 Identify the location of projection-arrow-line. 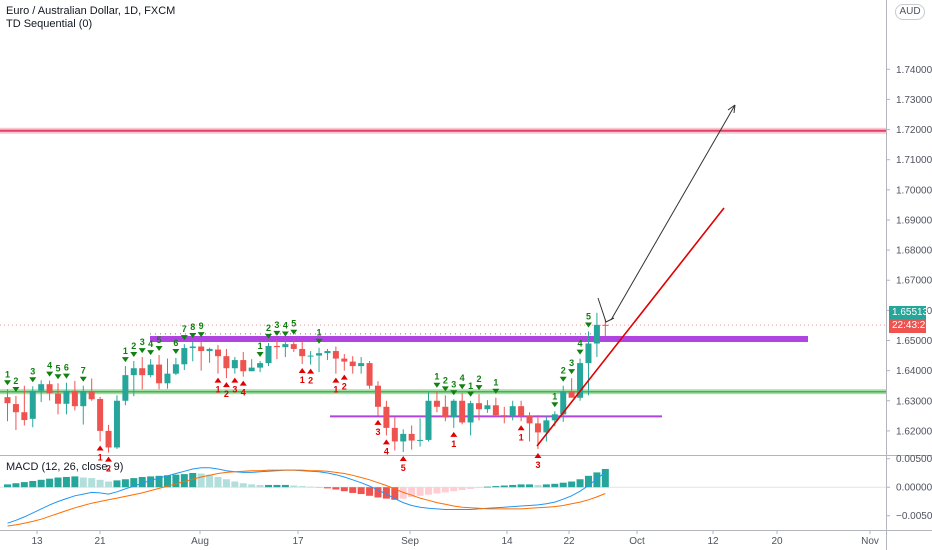
(673, 212).